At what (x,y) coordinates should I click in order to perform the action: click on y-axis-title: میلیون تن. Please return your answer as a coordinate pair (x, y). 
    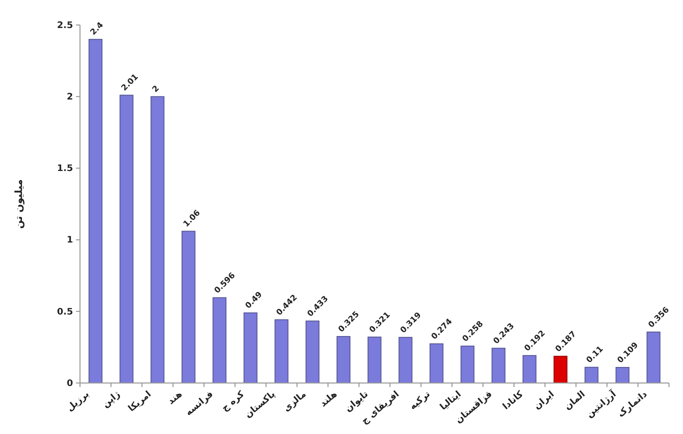
    Looking at the image, I should click on (19, 204).